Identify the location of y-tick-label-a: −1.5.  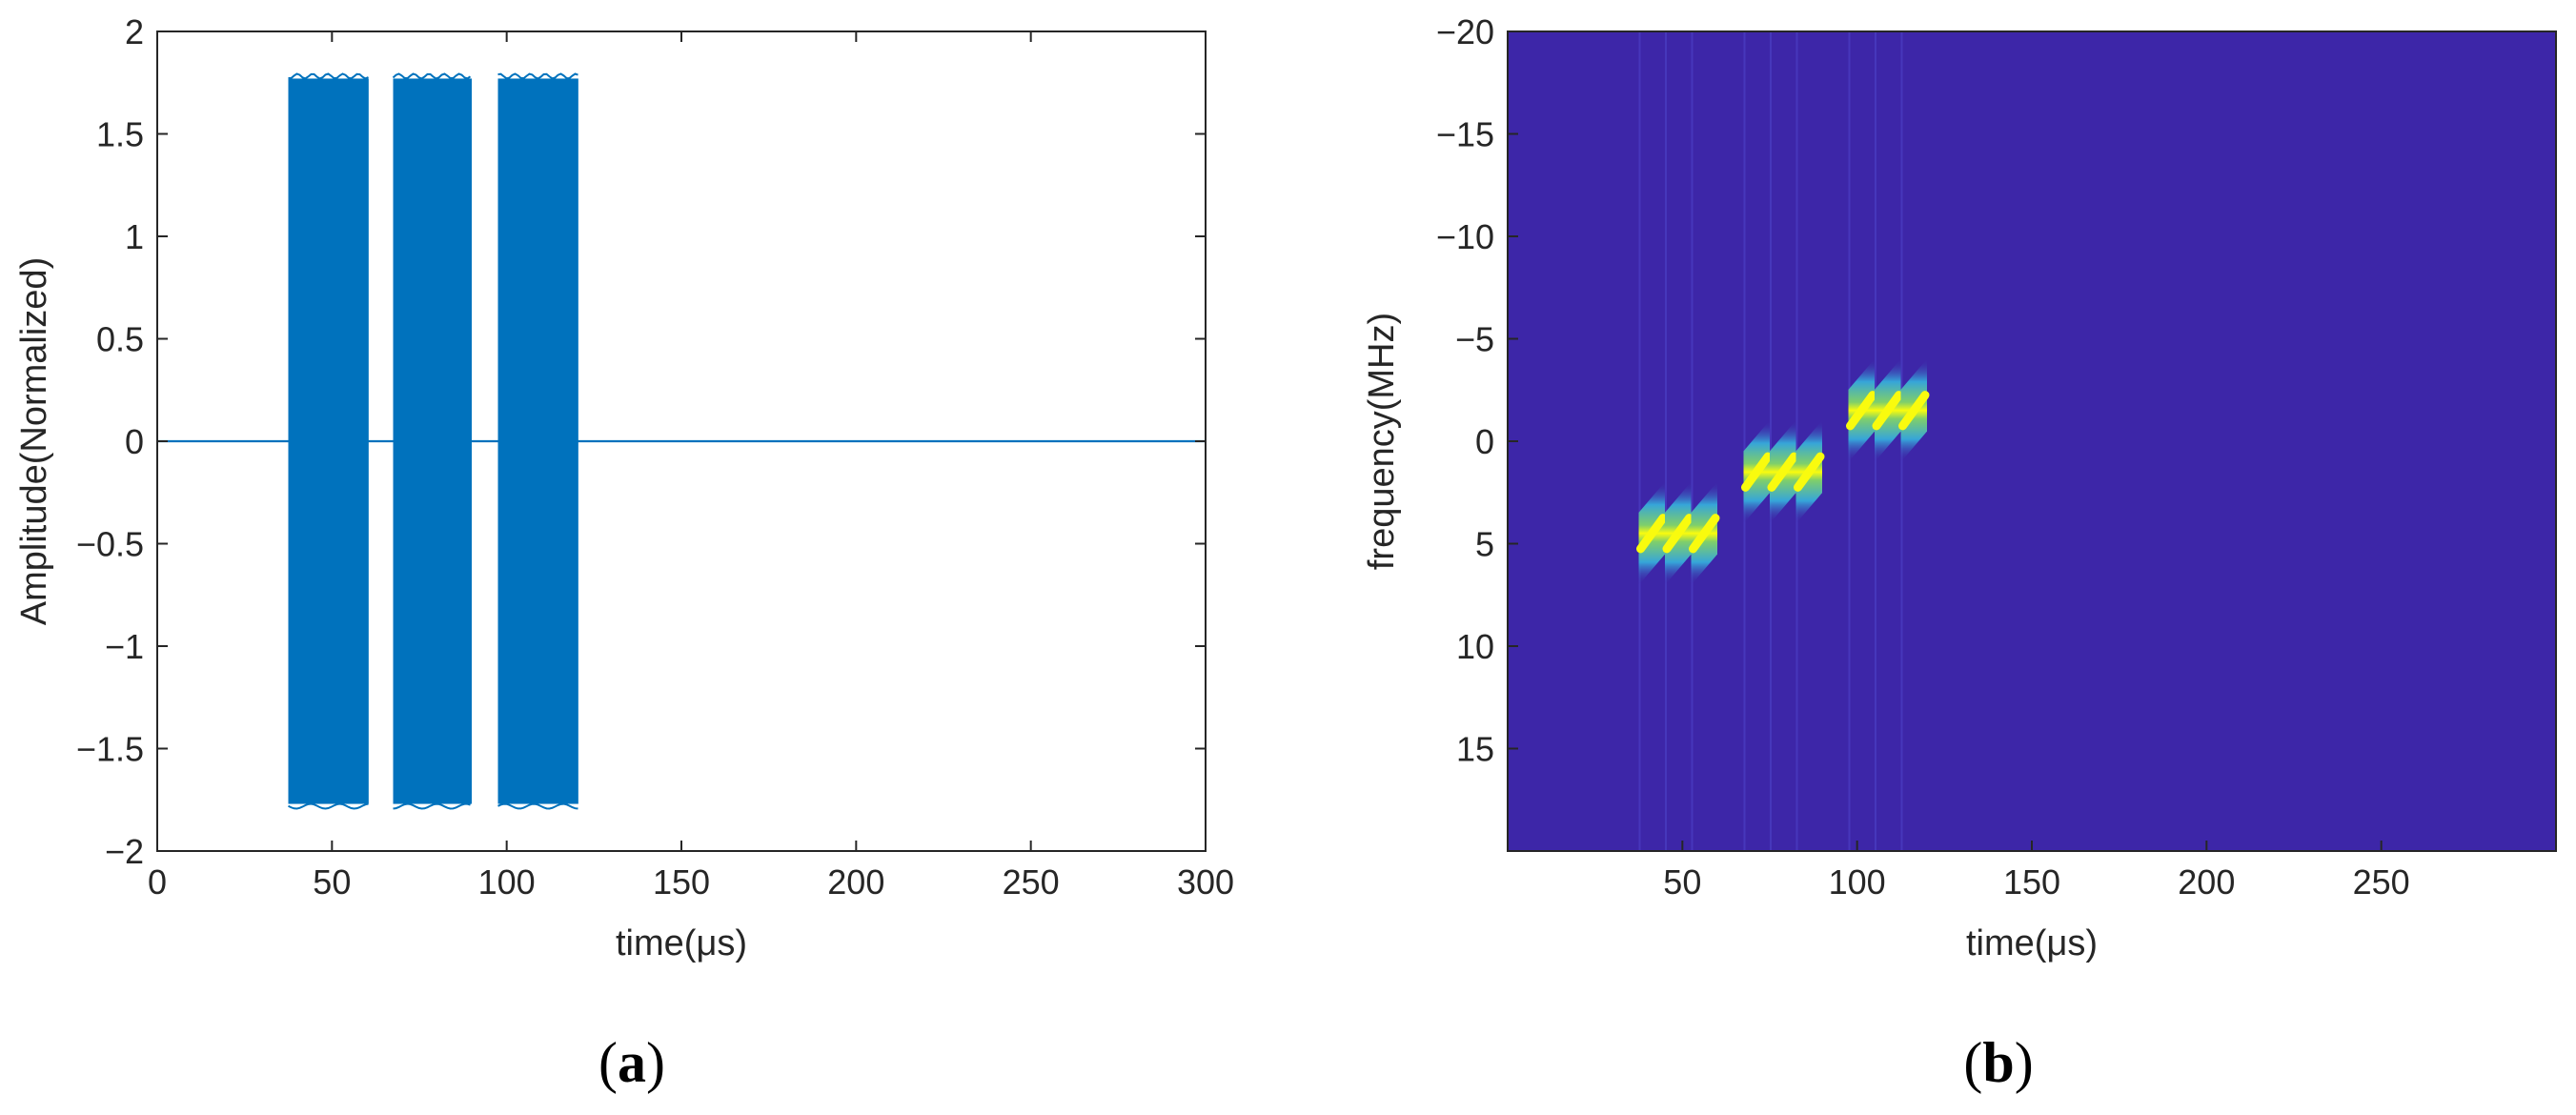
(110, 749).